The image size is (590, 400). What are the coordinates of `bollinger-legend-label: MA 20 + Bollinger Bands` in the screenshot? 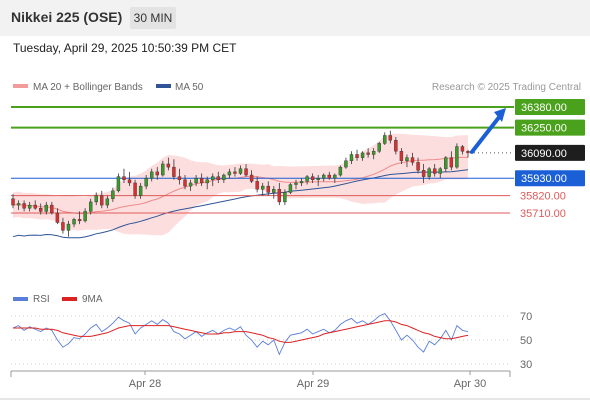 It's located at (88, 87).